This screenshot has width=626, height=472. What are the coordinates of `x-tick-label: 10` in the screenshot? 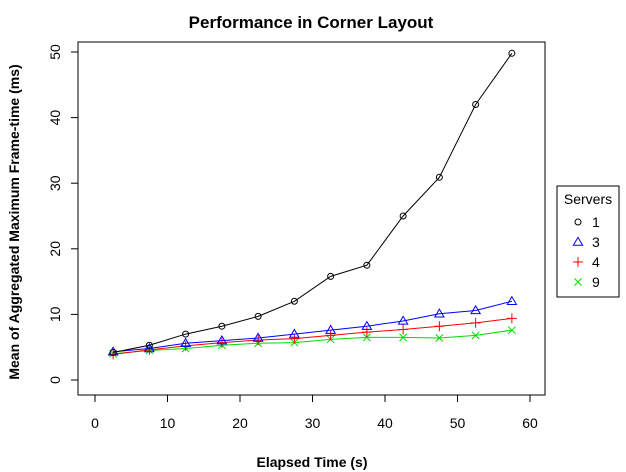 It's located at (168, 423).